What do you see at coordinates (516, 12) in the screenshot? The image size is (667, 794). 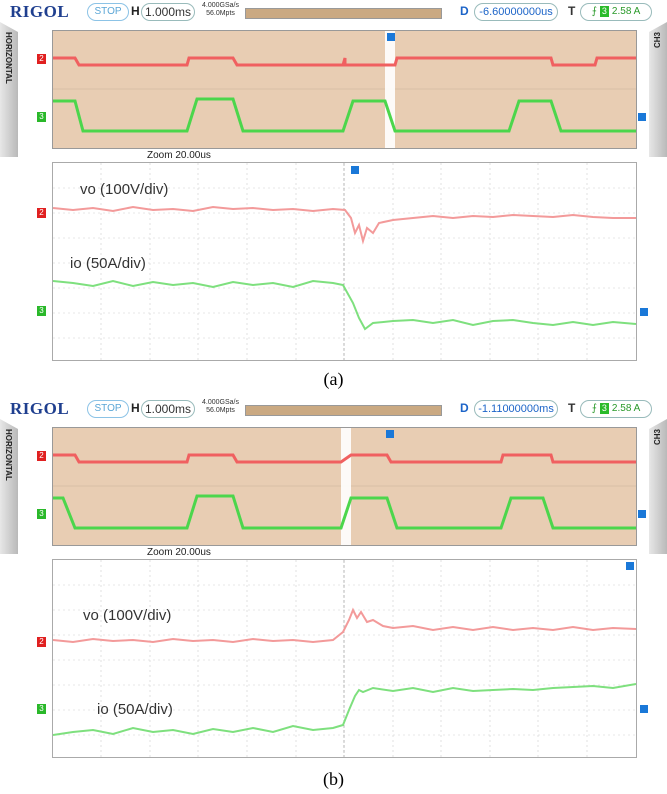 I see `delay-value: -6.60000000us` at bounding box center [516, 12].